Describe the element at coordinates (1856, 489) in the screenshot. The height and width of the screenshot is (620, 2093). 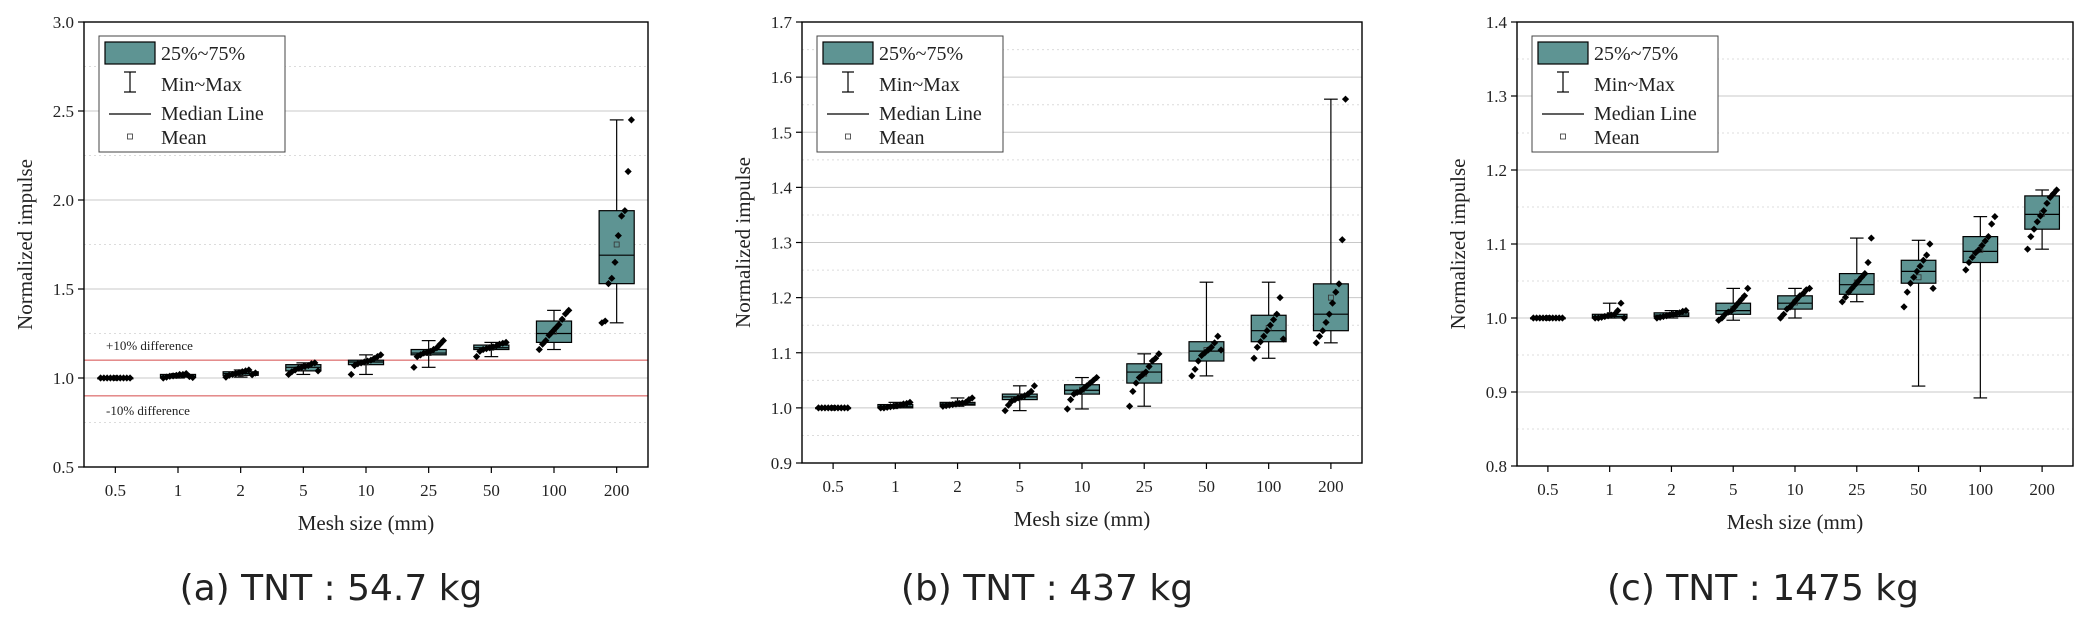
I see `x-tick-label: 25` at that location.